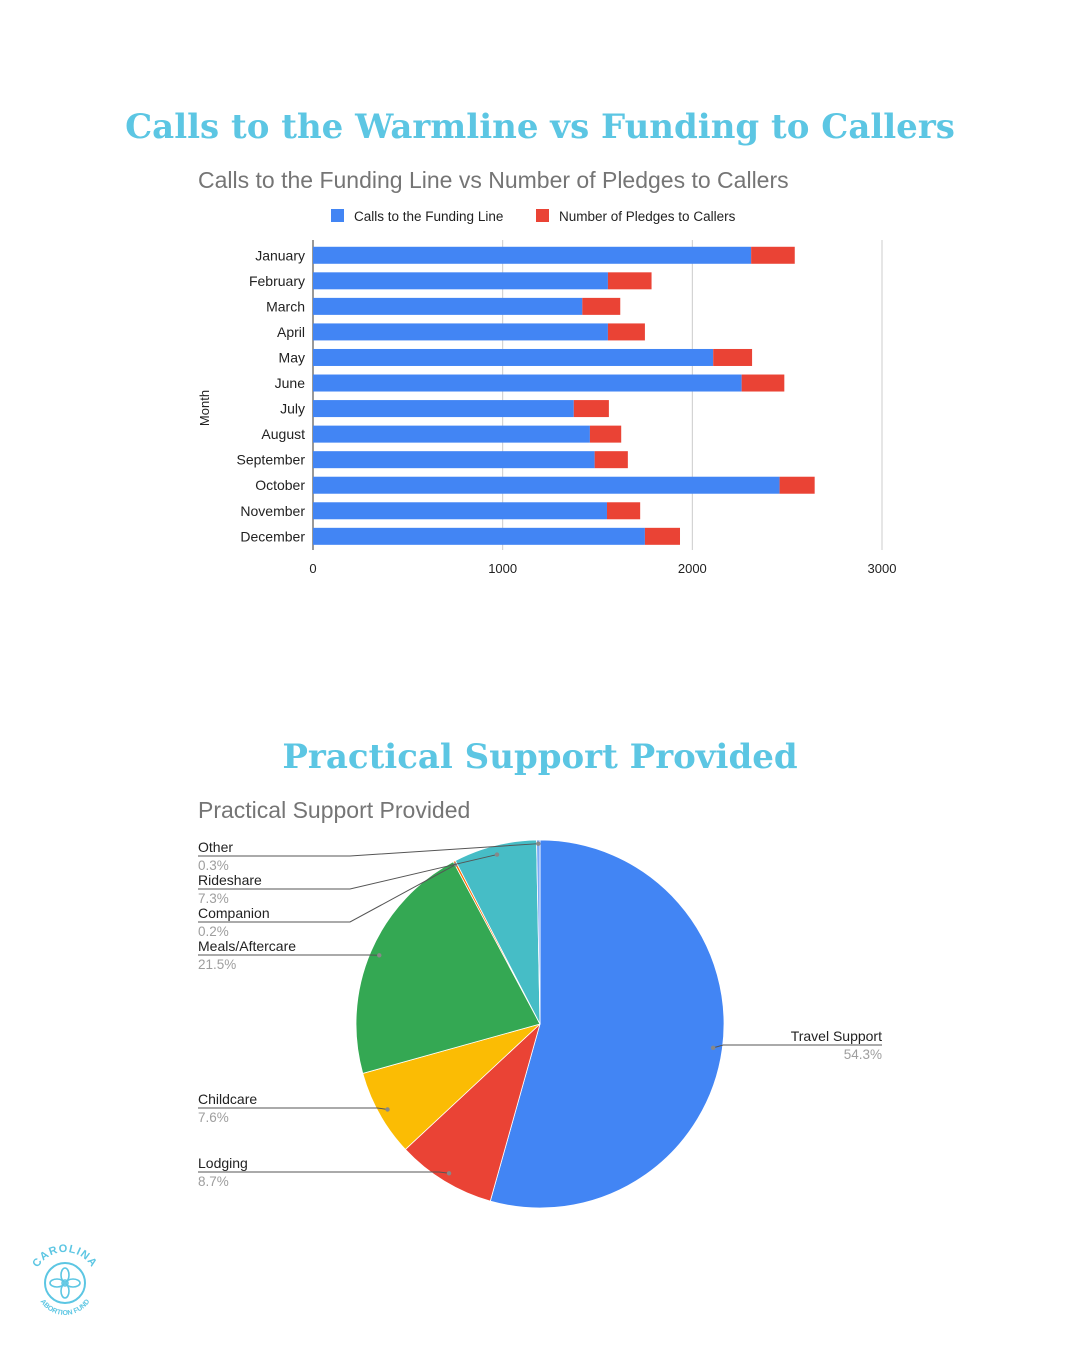 This screenshot has height=1350, width=1080. Describe the element at coordinates (204, 408) in the screenshot. I see `y-axis-label: Month` at that location.